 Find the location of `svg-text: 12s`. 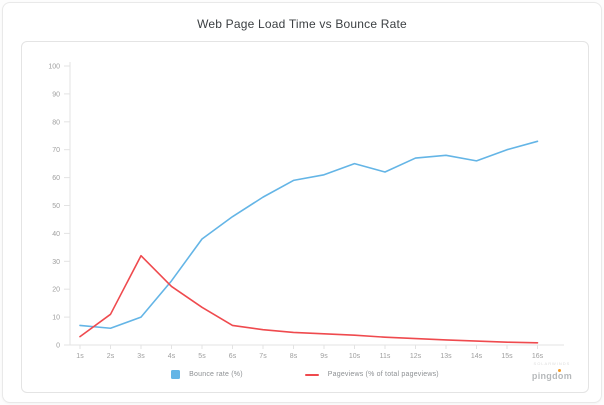

svg-text: 12s is located at coordinates (416, 356).